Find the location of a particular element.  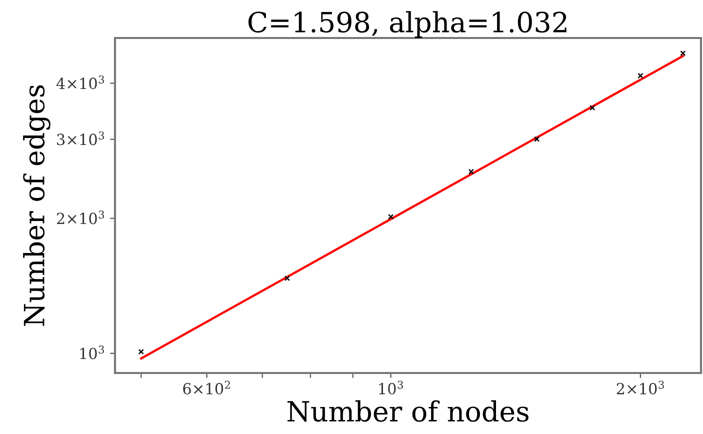

x-tick-label: 2×10$^{3}$ is located at coordinates (640, 387).